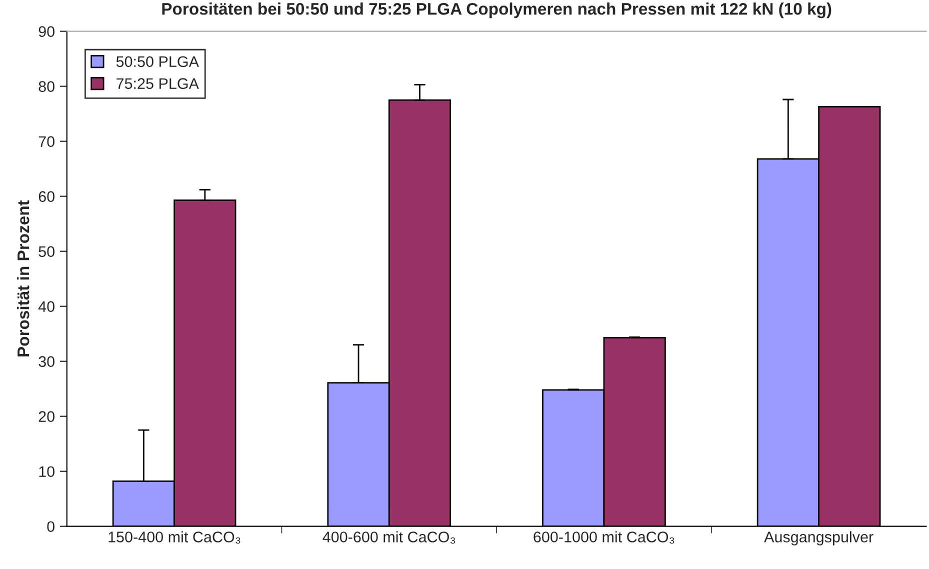 The height and width of the screenshot is (569, 929). I want to click on x-tick-label: 400-600 mit CaCO₃, so click(389, 537).